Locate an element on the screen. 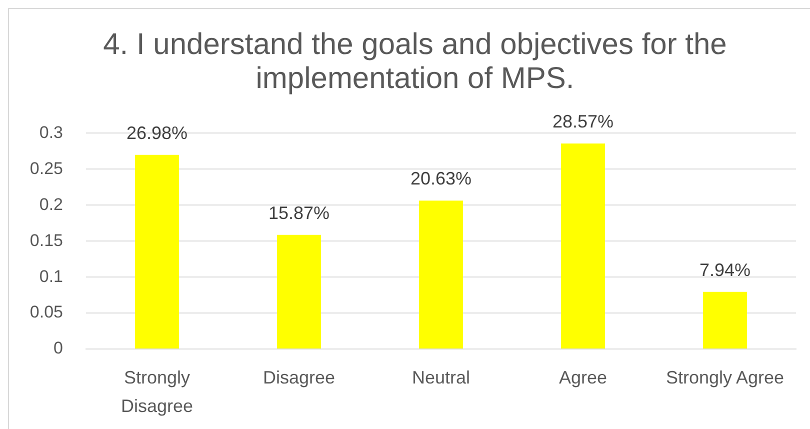 The image size is (810, 429). y-tick-label: 0.3 is located at coordinates (51, 132).